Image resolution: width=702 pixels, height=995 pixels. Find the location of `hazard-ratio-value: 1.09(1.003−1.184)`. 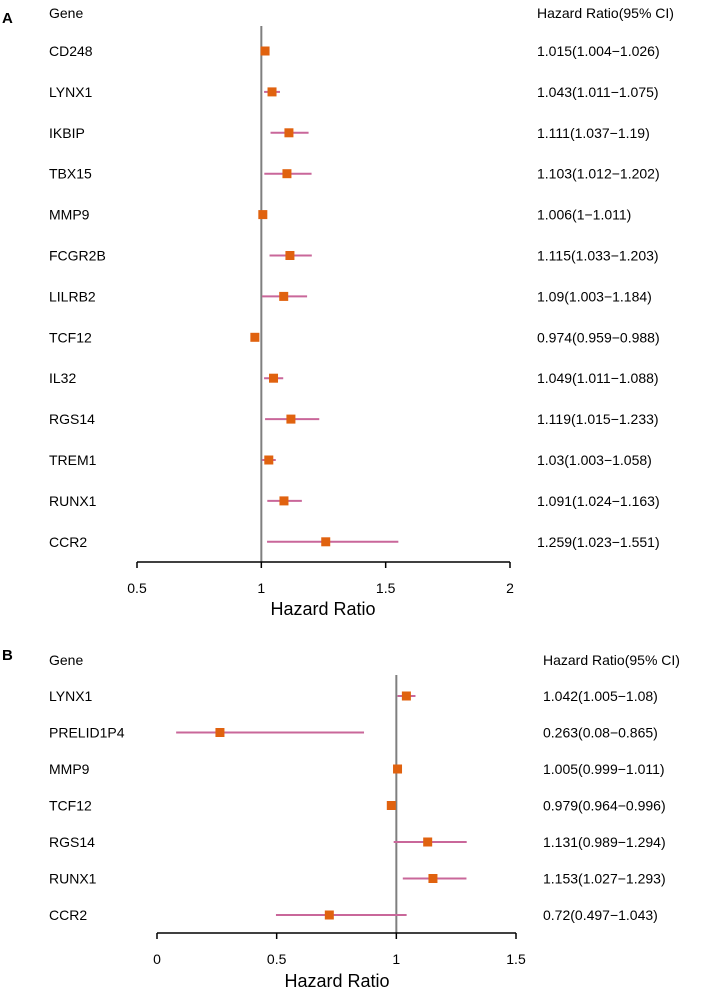

hazard-ratio-value: 1.09(1.003−1.184) is located at coordinates (594, 296).